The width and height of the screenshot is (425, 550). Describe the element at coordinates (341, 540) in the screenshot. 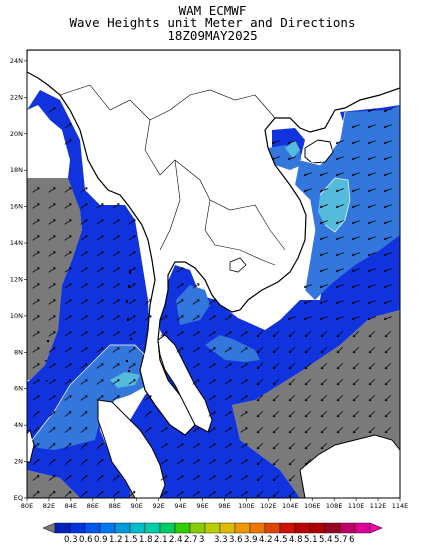

I see `colorbar-label: 5.7` at that location.